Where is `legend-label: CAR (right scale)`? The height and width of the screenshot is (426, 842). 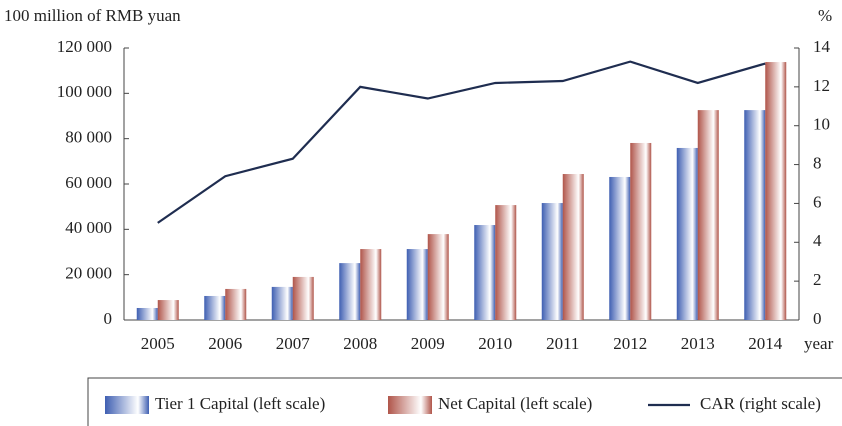 legend-label: CAR (right scale) is located at coordinates (760, 403).